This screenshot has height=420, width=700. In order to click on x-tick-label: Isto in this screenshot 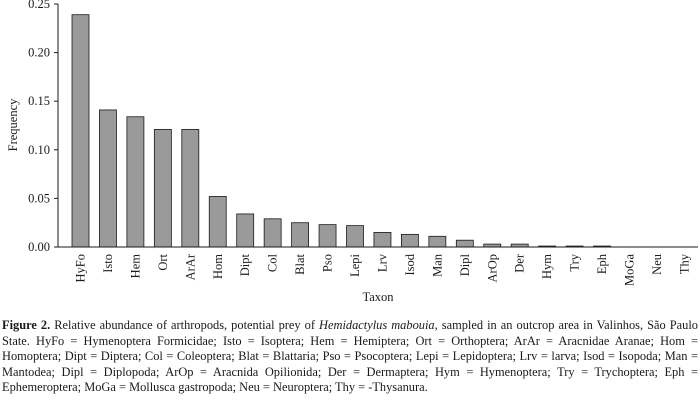, I will do `click(108, 263)`.